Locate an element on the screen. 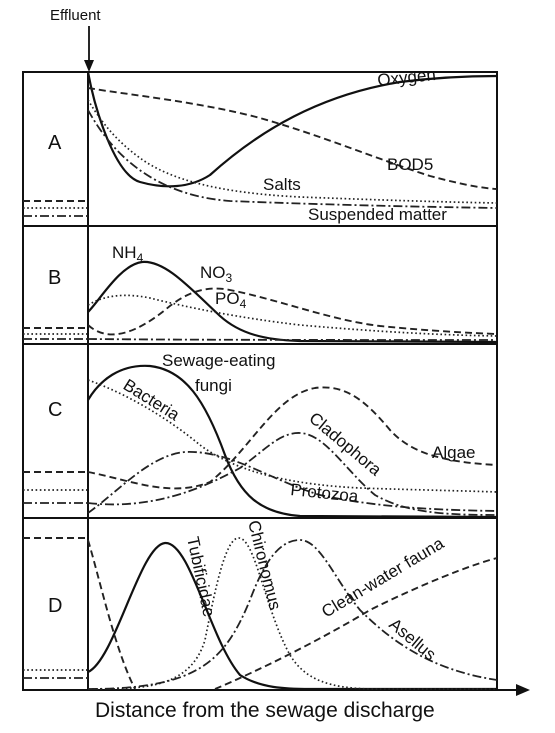 The height and width of the screenshot is (733, 555). panel-a-letter: A is located at coordinates (55, 143).